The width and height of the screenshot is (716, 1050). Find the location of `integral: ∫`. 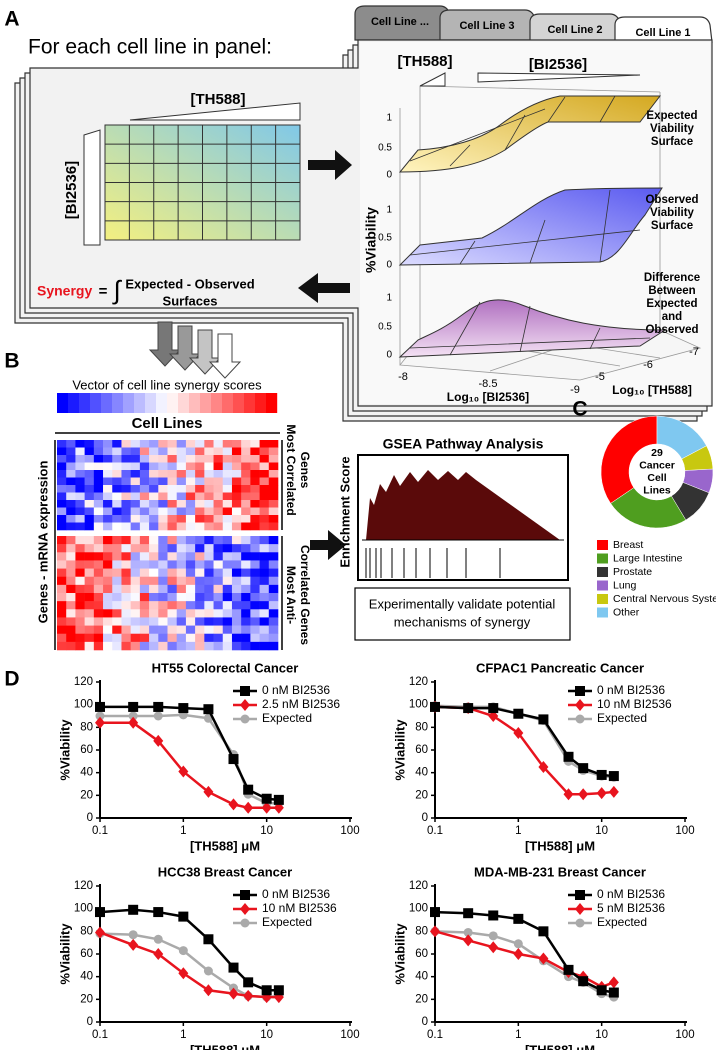

integral: ∫ is located at coordinates (116, 290).